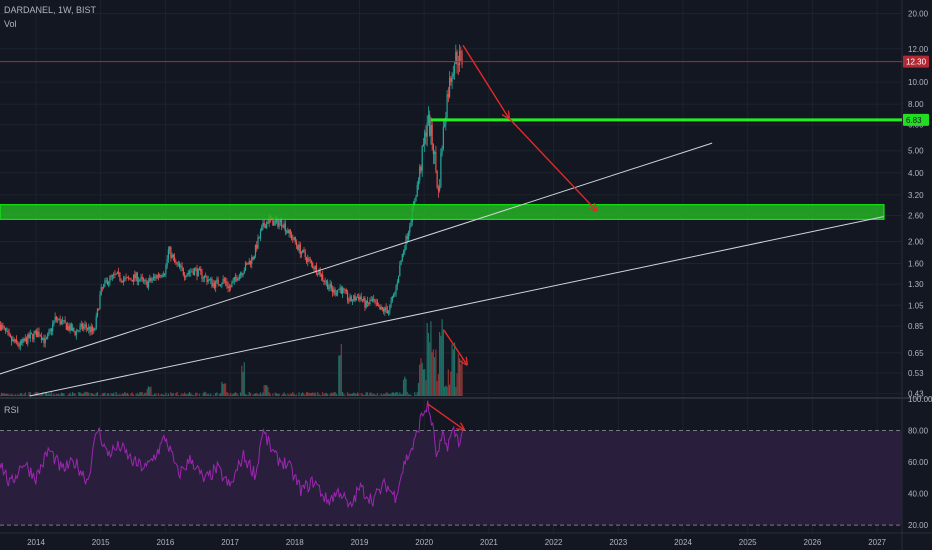  Describe the element at coordinates (920, 399) in the screenshot. I see `rsi-tick-label: 100.00` at that location.